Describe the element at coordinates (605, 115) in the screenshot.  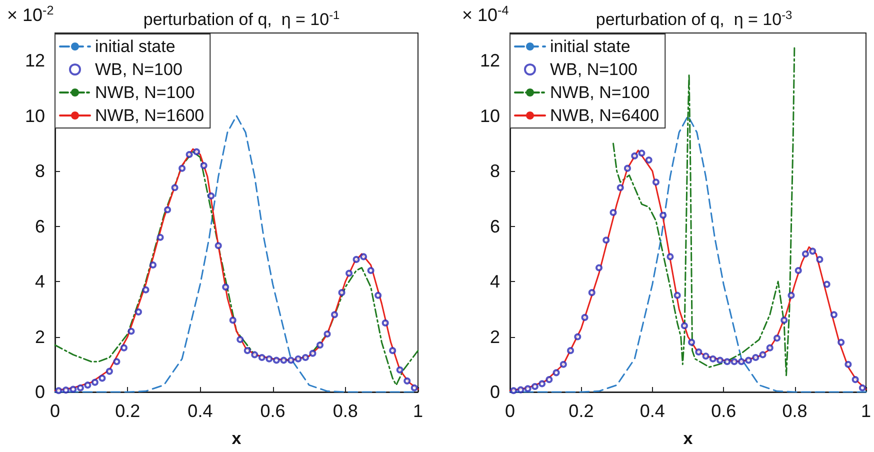
I see `legend-label: NWB, N=6400` at that location.